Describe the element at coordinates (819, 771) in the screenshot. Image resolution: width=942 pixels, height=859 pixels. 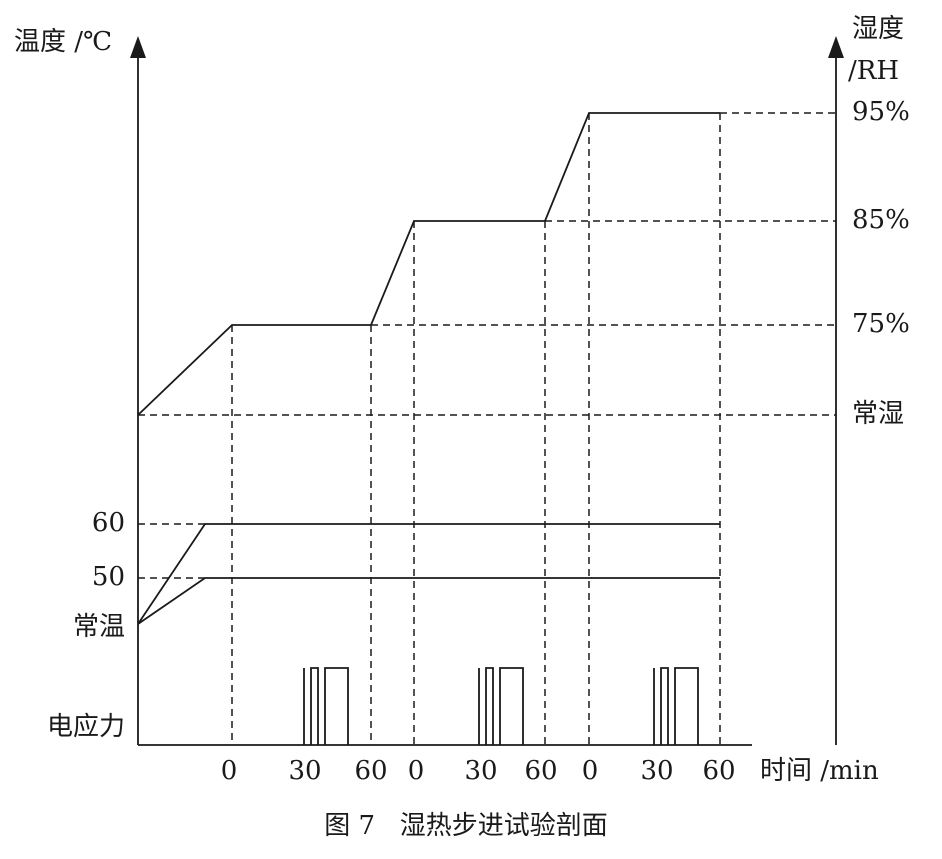
I see `time-axis-label: 时间 /min` at that location.